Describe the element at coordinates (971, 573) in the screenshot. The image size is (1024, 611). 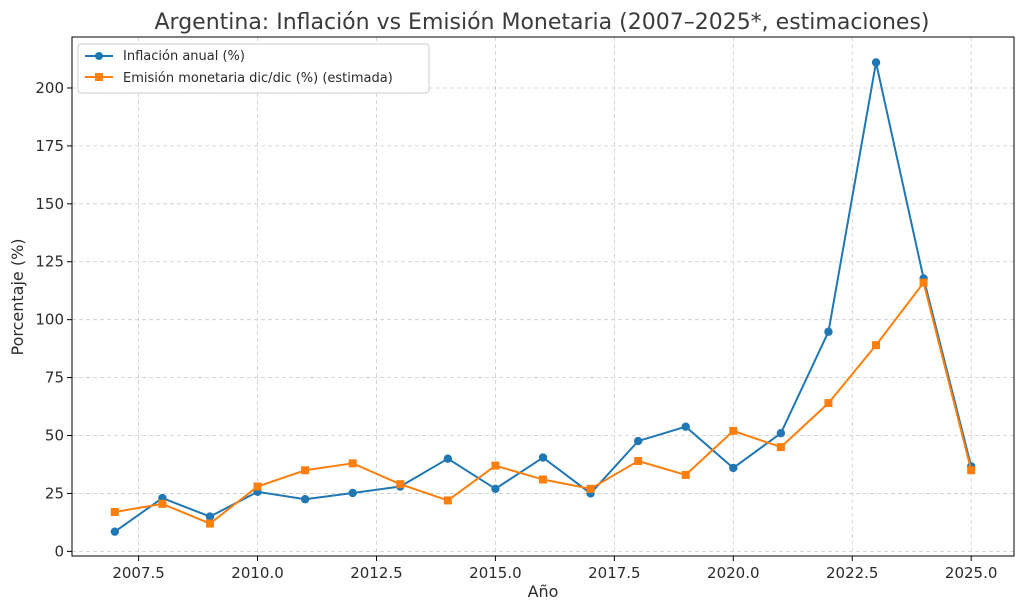
I see `x-tick-label: 2025.0` at that location.